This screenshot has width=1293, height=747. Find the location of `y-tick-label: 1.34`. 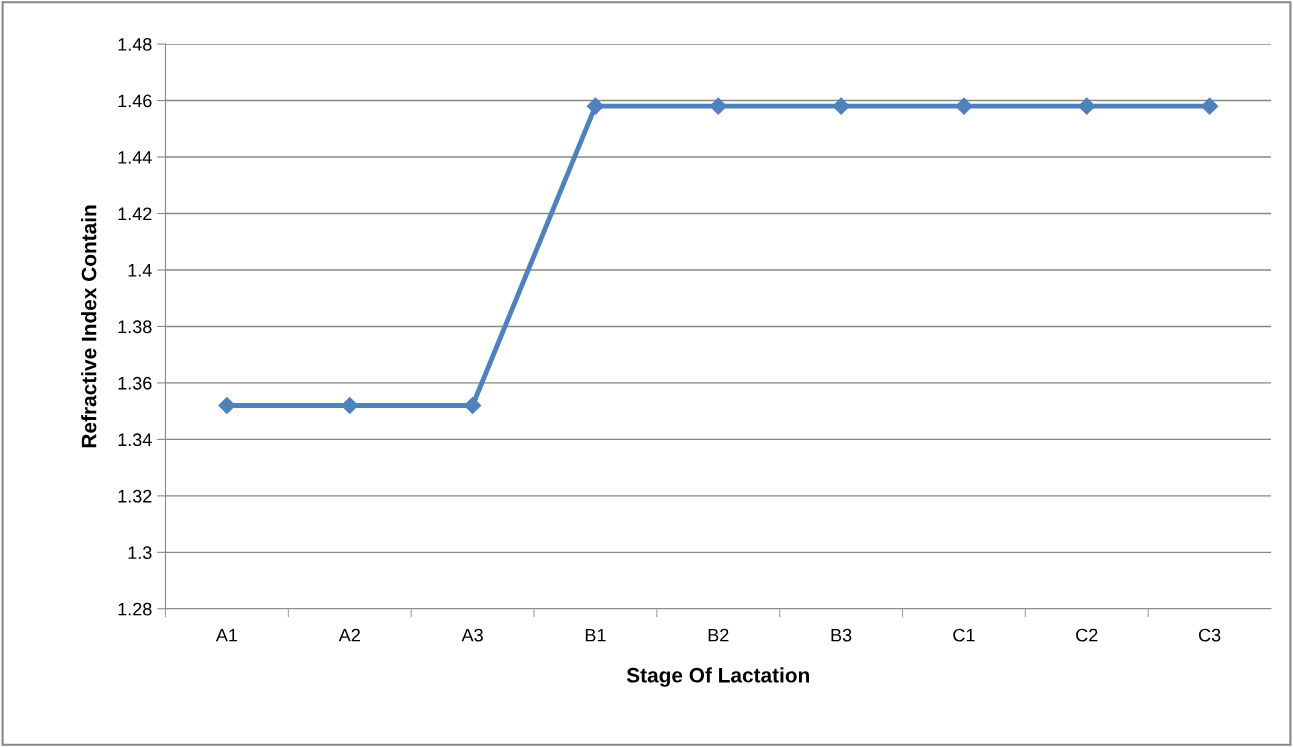

y-tick-label: 1.34 is located at coordinates (135, 440).